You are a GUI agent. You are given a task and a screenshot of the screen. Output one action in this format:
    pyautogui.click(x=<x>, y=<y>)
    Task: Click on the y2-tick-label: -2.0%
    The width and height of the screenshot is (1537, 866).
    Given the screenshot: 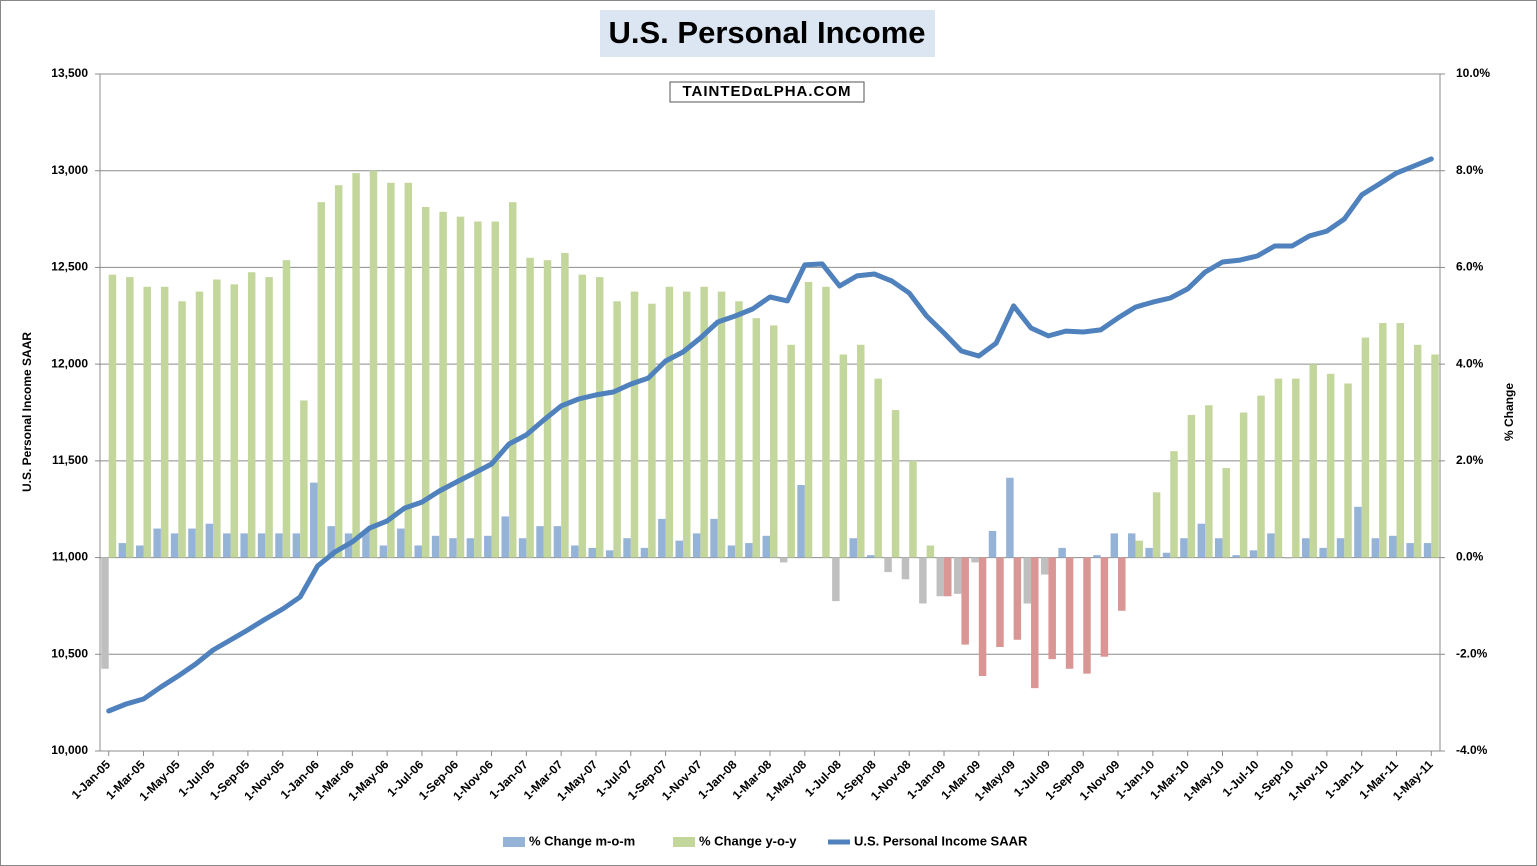 What is the action you would take?
    pyautogui.click(x=1472, y=653)
    